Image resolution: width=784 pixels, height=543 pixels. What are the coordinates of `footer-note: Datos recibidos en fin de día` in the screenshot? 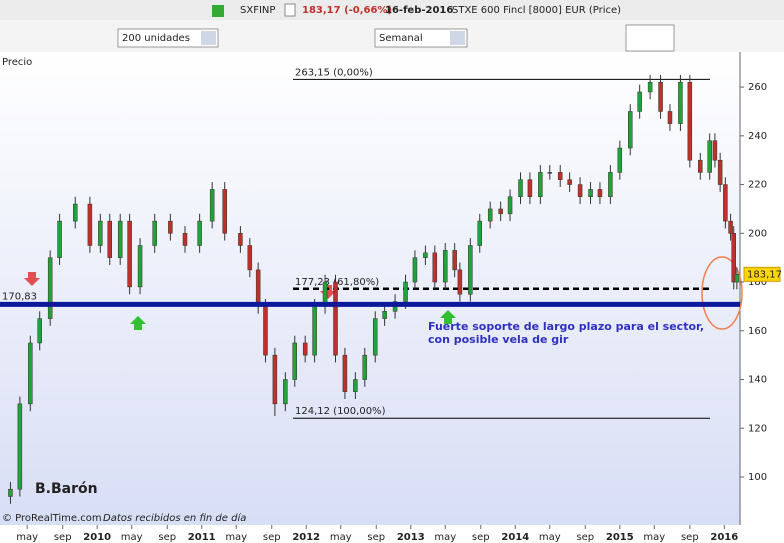 It's located at (174, 518).